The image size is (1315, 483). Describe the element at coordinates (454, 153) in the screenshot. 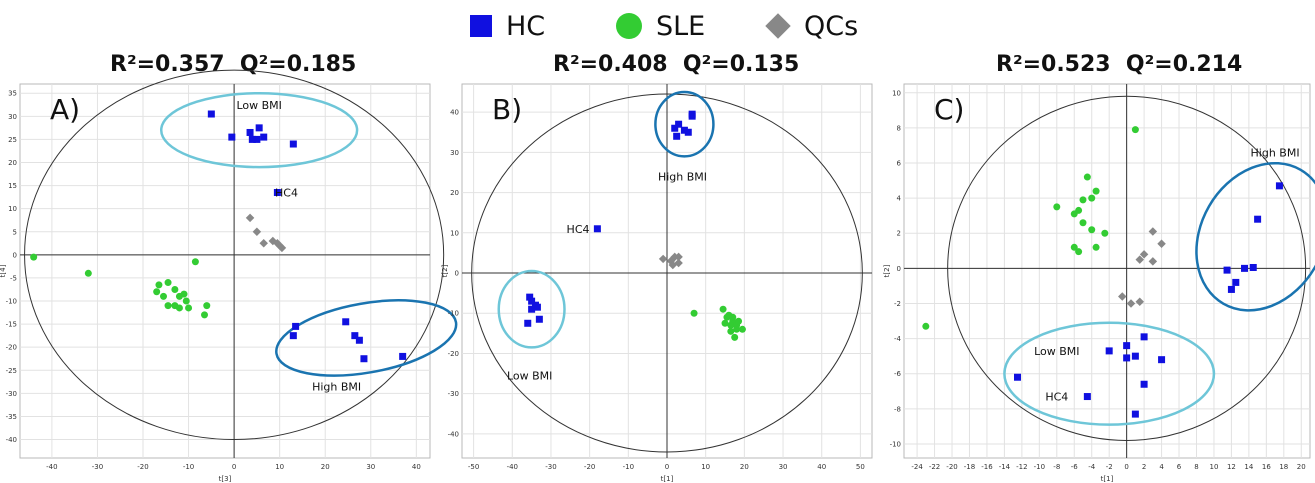

I see `y-tick-label: 30` at that location.